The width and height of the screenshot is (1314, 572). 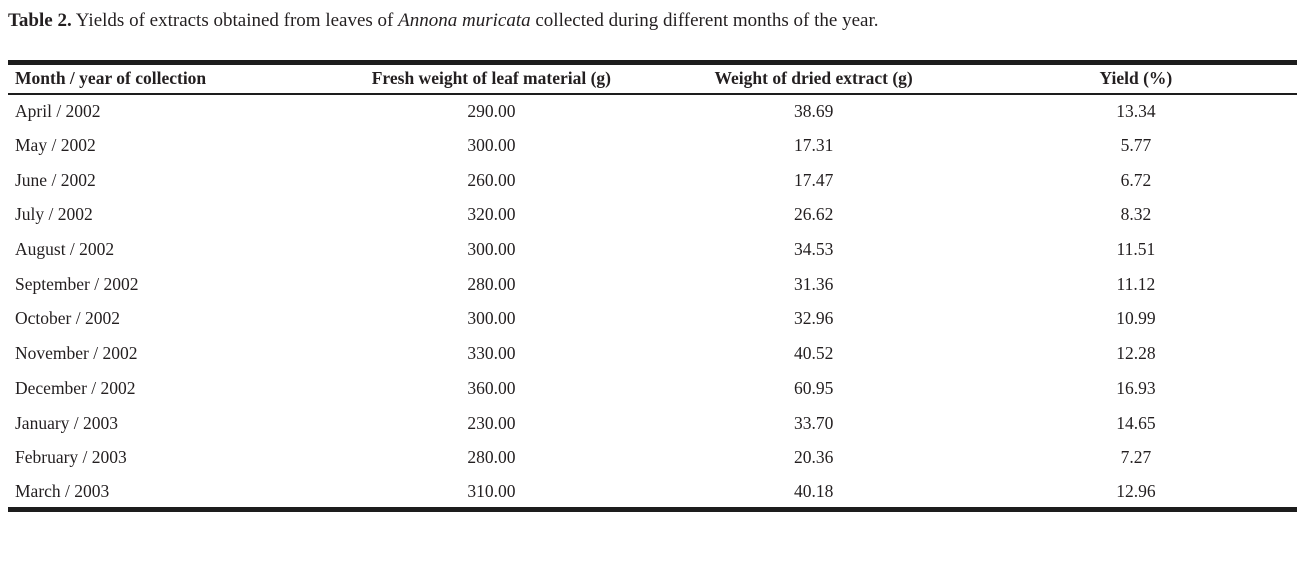 What do you see at coordinates (1136, 353) in the screenshot?
I see `yield-cell: 12.28` at bounding box center [1136, 353].